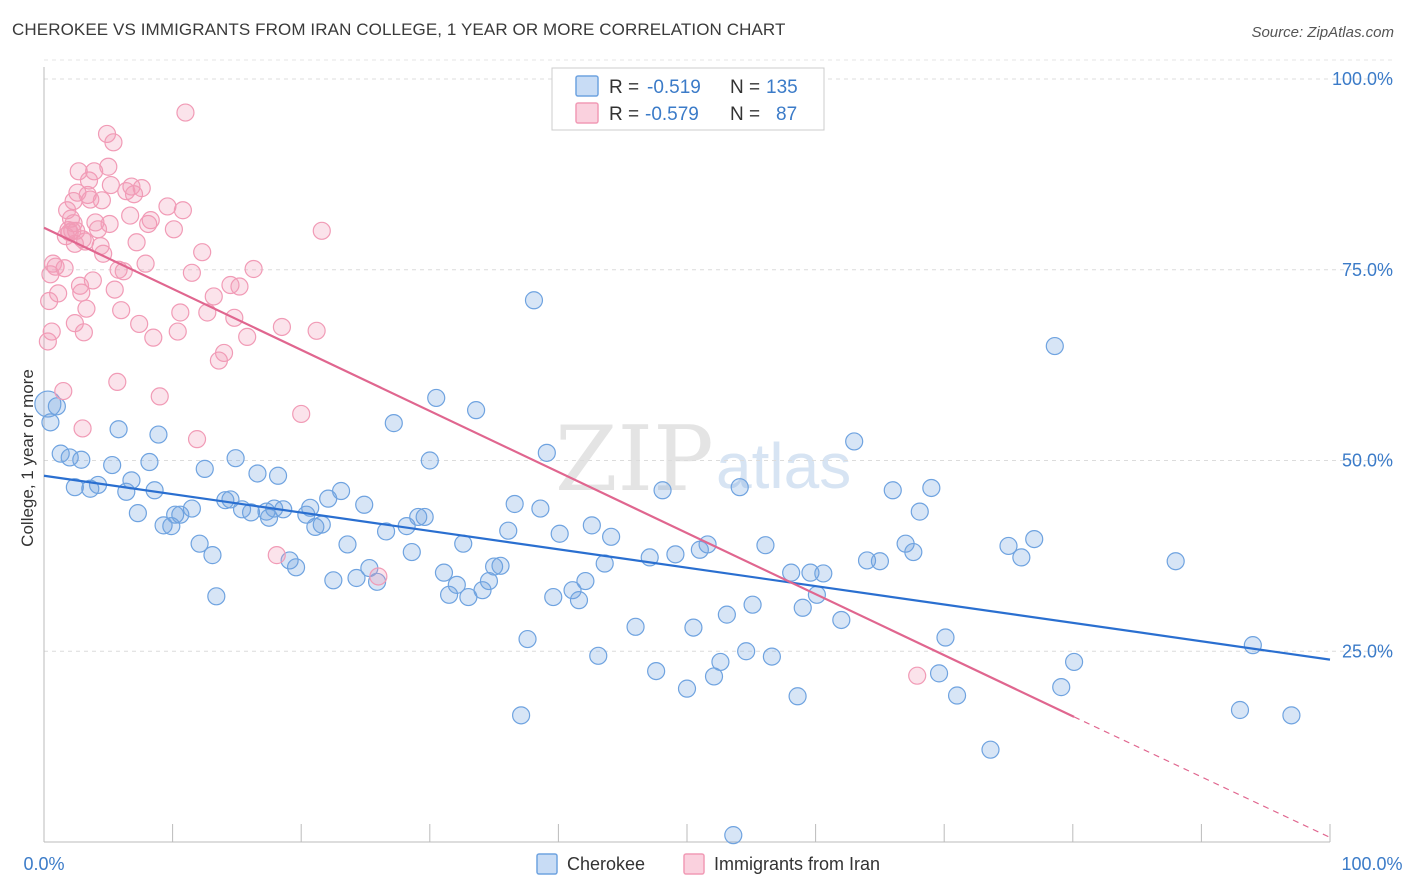  Describe the element at coordinates (708, 864) in the screenshot. I see `legend-bottom: Cherokee Immigrants from Iran` at that location.